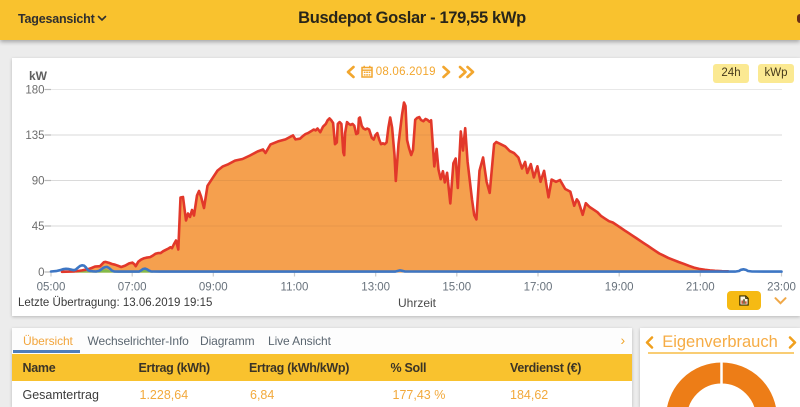  What do you see at coordinates (38, 182) in the screenshot?
I see `svg-text: 90` at bounding box center [38, 182].